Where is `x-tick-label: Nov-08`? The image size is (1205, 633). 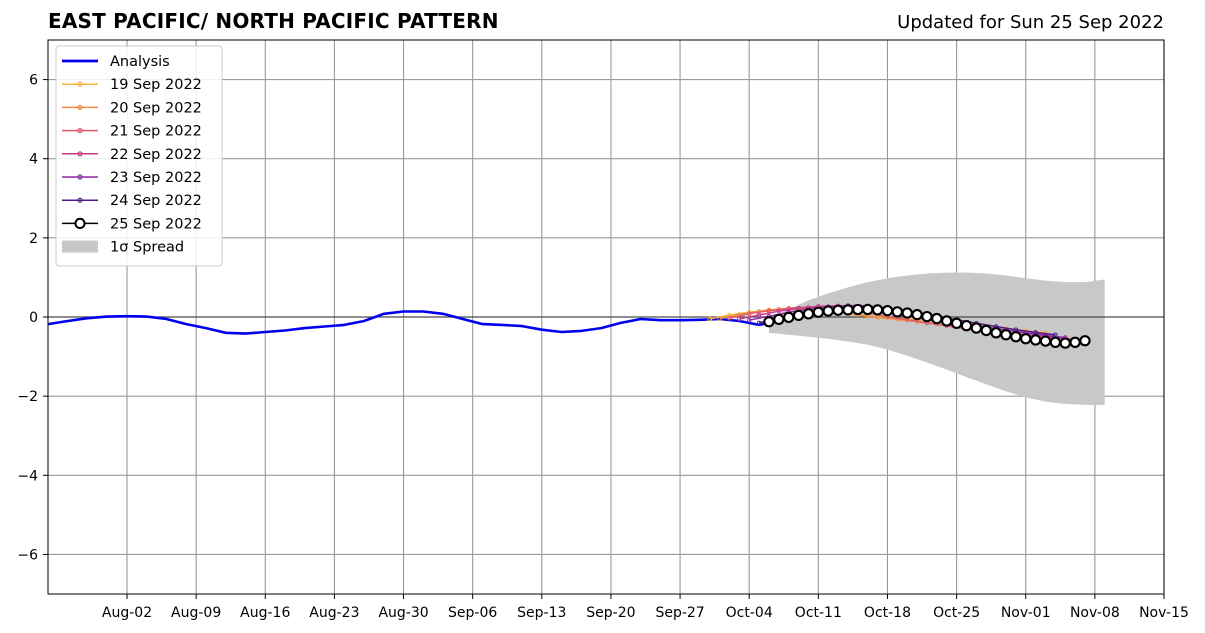
x-tick-label: Nov-08 is located at coordinates (1095, 613).